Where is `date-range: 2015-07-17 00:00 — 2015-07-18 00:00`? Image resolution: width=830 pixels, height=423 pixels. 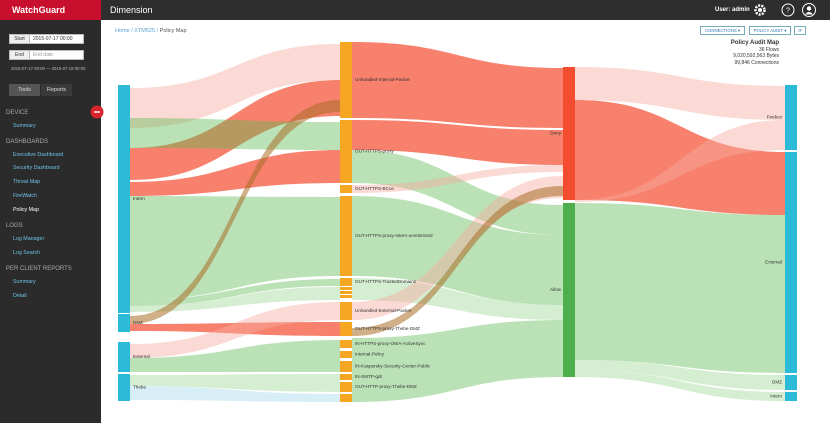
date-range: 2015-07-17 00:00 — 2015-07-18 00:00 is located at coordinates (48, 68).